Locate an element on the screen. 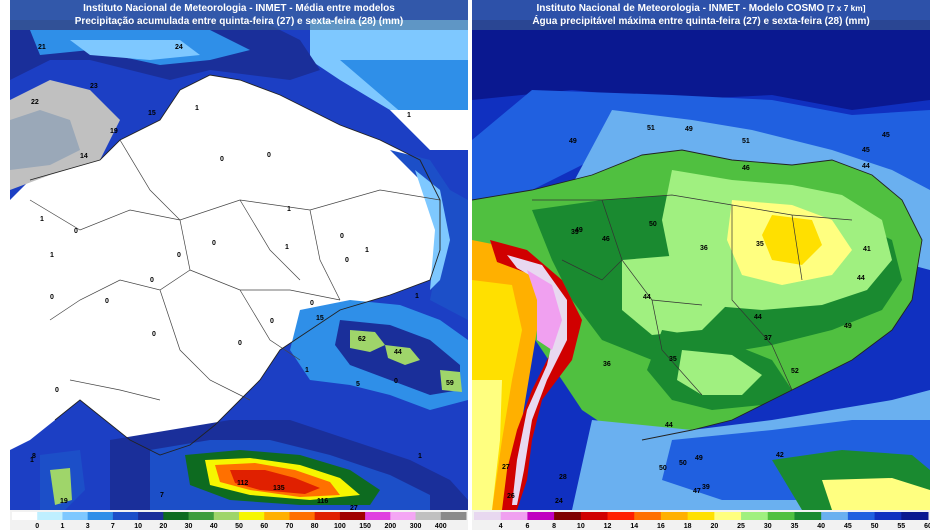 The width and height of the screenshot is (940, 530). left-colorbar-tick: 200 is located at coordinates (390, 526).